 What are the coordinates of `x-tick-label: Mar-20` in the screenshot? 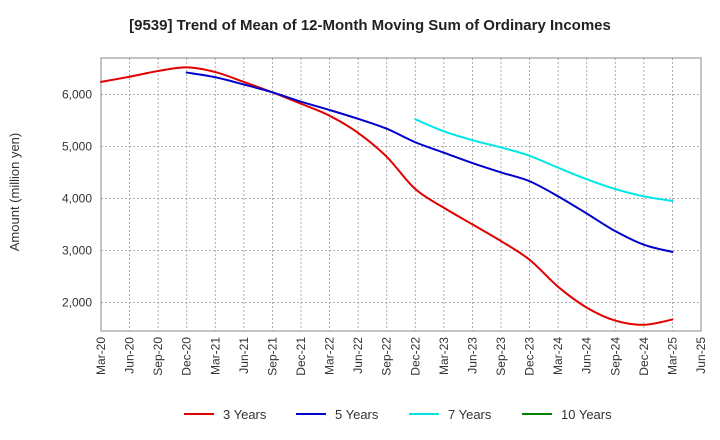 It's located at (101, 356).